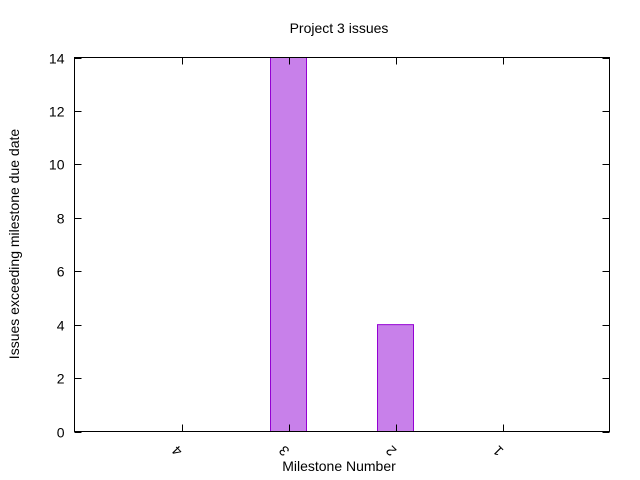 The image size is (640, 480). I want to click on y-tick-label: 2, so click(61, 379).